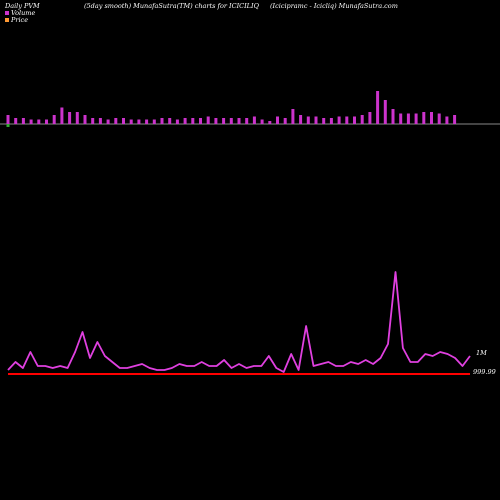 The width and height of the screenshot is (500, 500). I want to click on pvm-end-label: 1M, so click(481, 353).